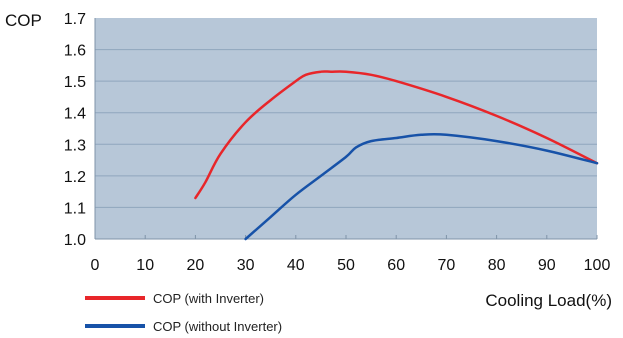 The width and height of the screenshot is (623, 338). I want to click on y-tick-label: 1.3, so click(75, 145).